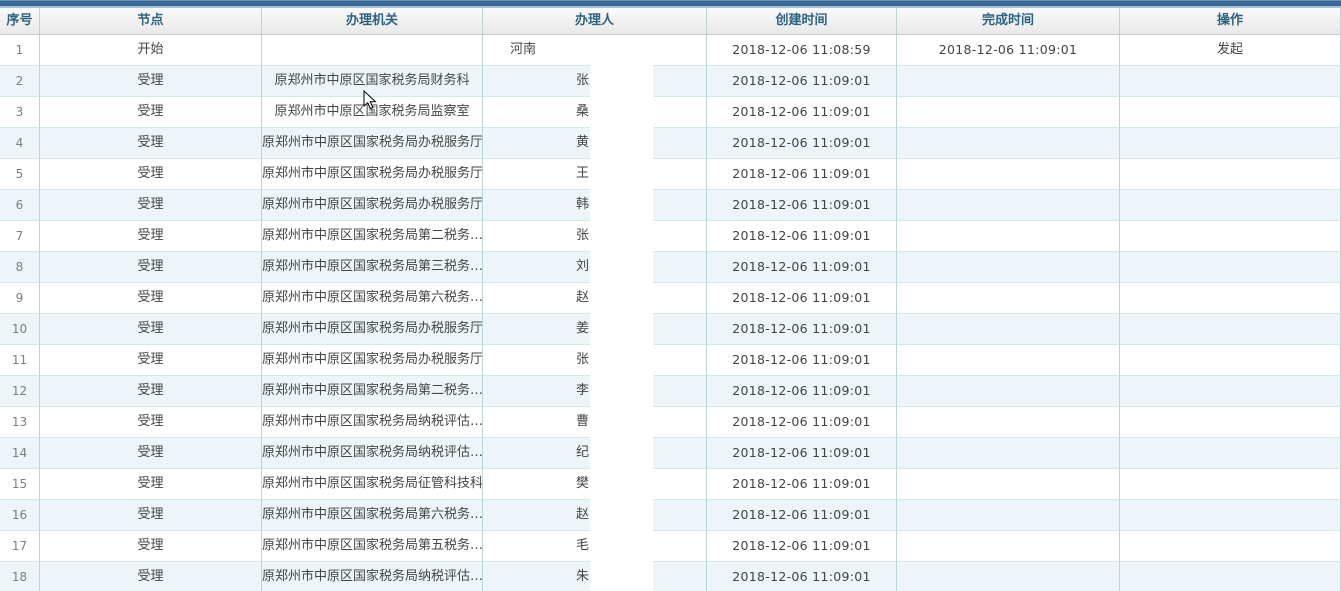 Image resolution: width=1341 pixels, height=591 pixels. What do you see at coordinates (151, 50) in the screenshot?
I see `cell-node: 开始` at bounding box center [151, 50].